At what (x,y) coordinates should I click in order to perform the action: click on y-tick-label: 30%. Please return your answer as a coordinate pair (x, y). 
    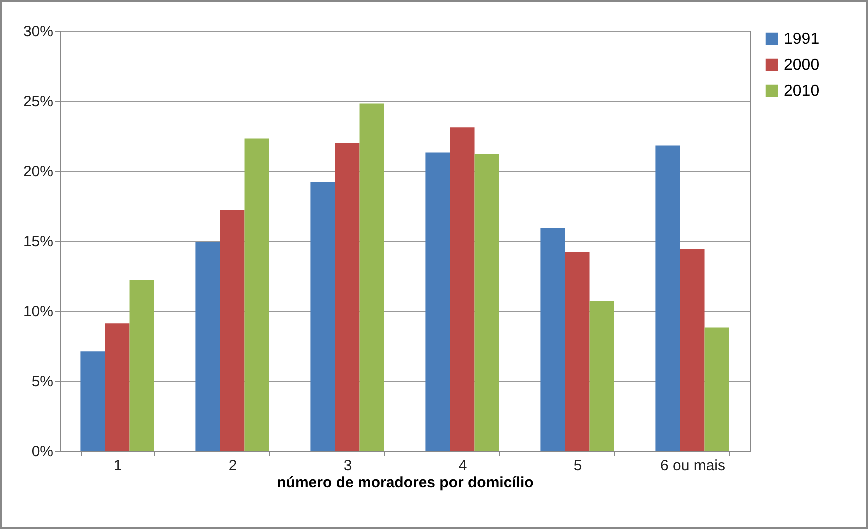
    Looking at the image, I should click on (38, 32).